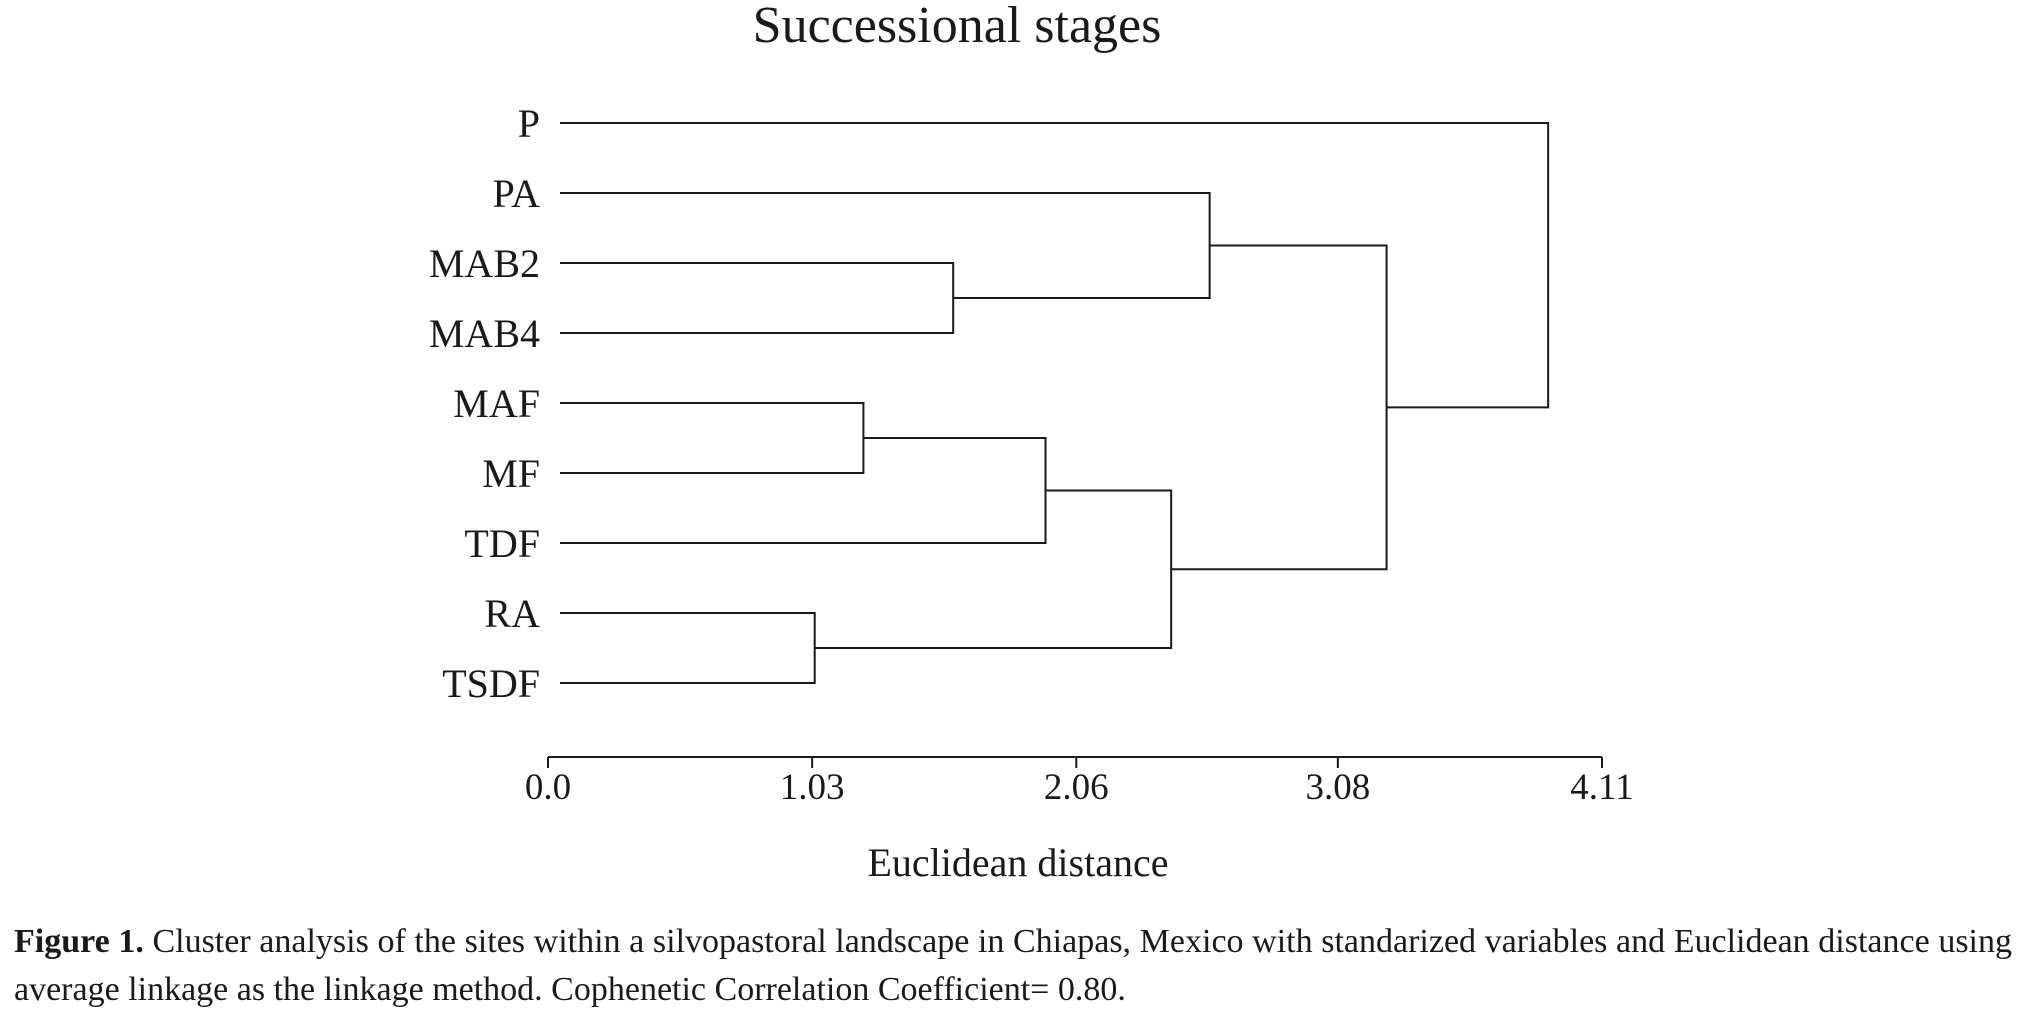 This screenshot has width=2025, height=1018. I want to click on chart-title: Successional stages, so click(957, 27).